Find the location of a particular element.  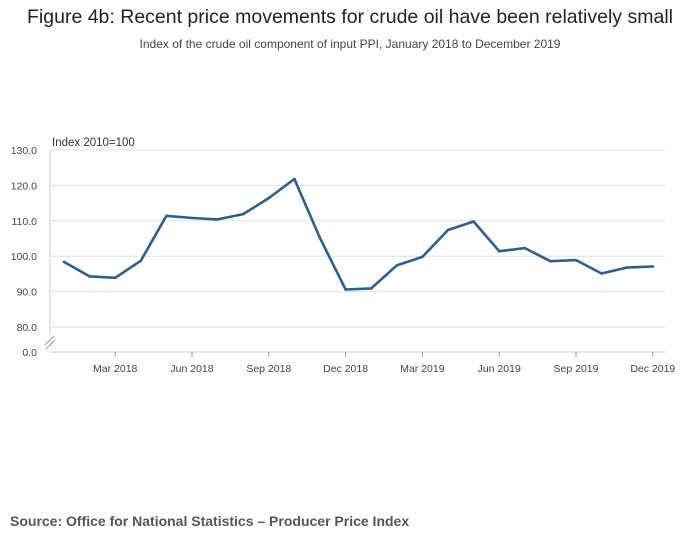

x-tick-label: Jun 2019 is located at coordinates (499, 369).